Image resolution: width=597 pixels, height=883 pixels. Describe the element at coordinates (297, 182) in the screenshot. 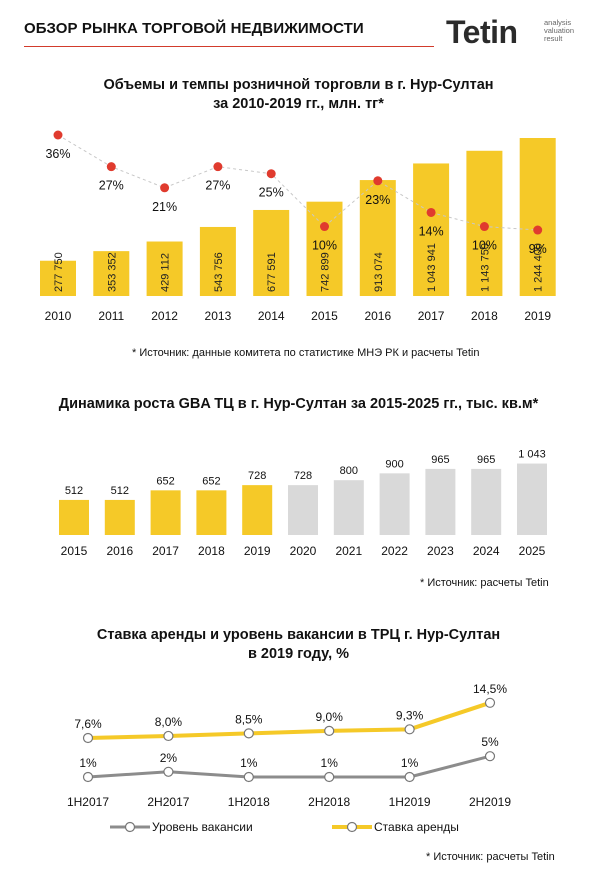

I see `growth-line` at that location.